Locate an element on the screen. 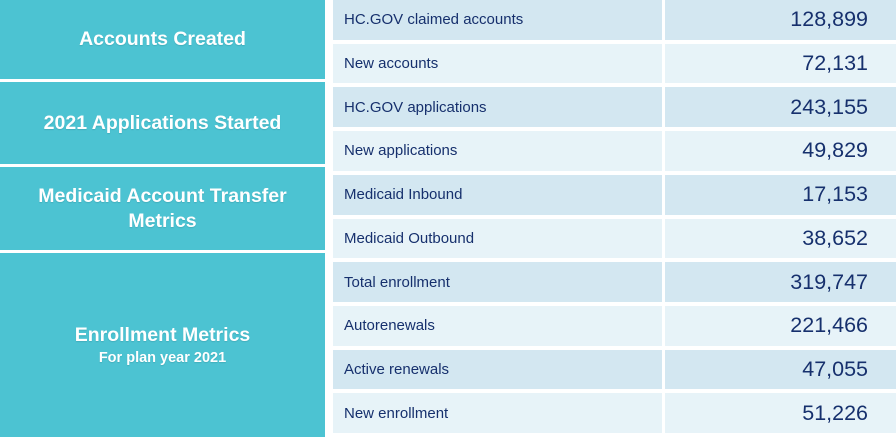 The image size is (896, 443). table-row: New enrollment 51,226 is located at coordinates (614, 413).